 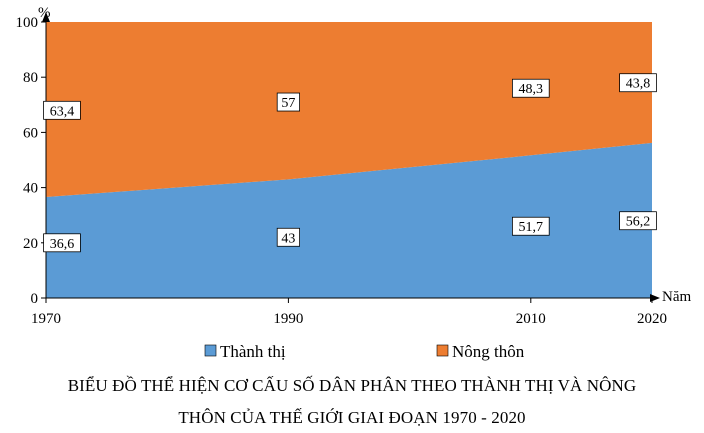 I want to click on y-ticks: 0 20 40 60 80 100, so click(x=31, y=161).